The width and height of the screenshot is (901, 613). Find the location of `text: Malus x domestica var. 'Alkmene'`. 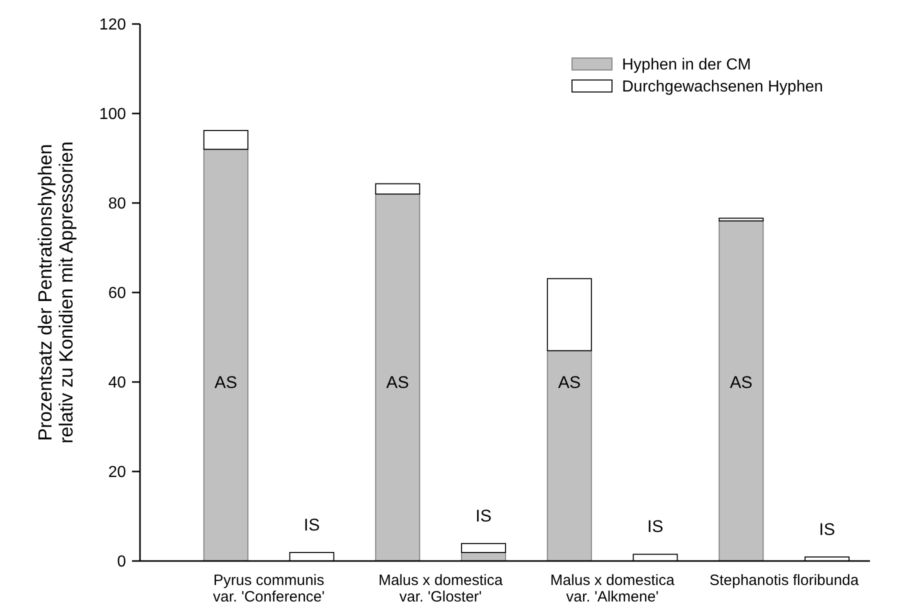

text: Malus x domestica var. 'Alkmene' is located at coordinates (613, 589).